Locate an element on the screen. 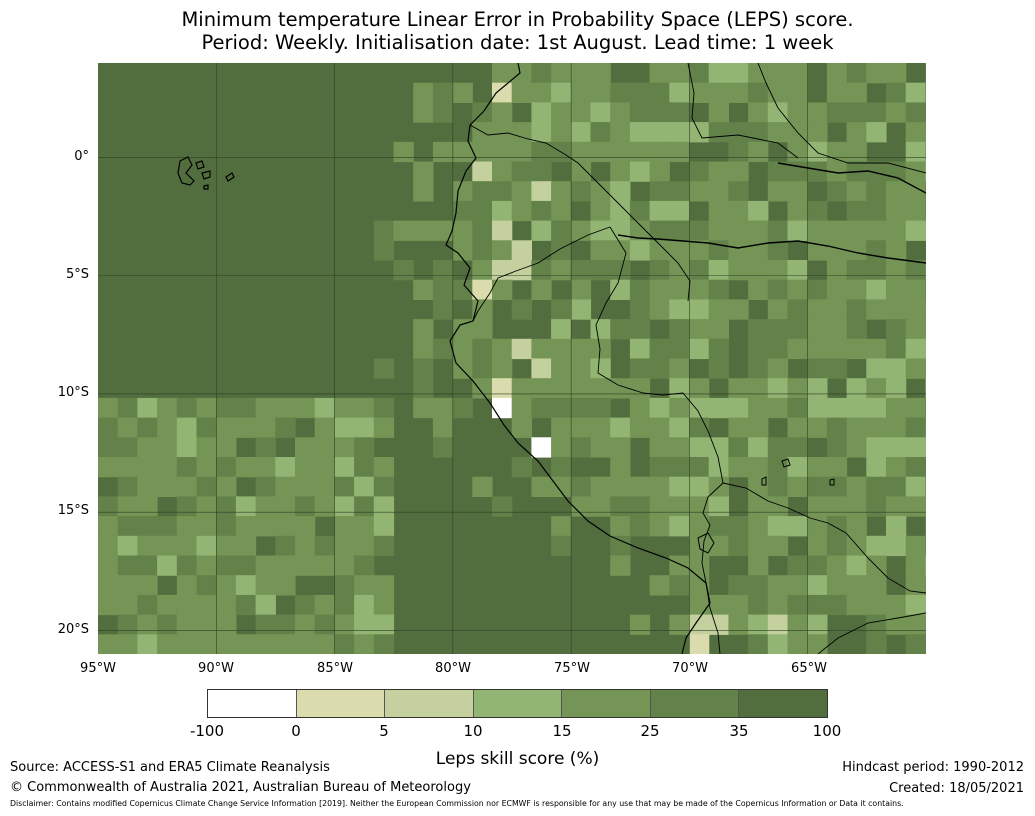  lat-label-10s: 10°S is located at coordinates (73, 392).